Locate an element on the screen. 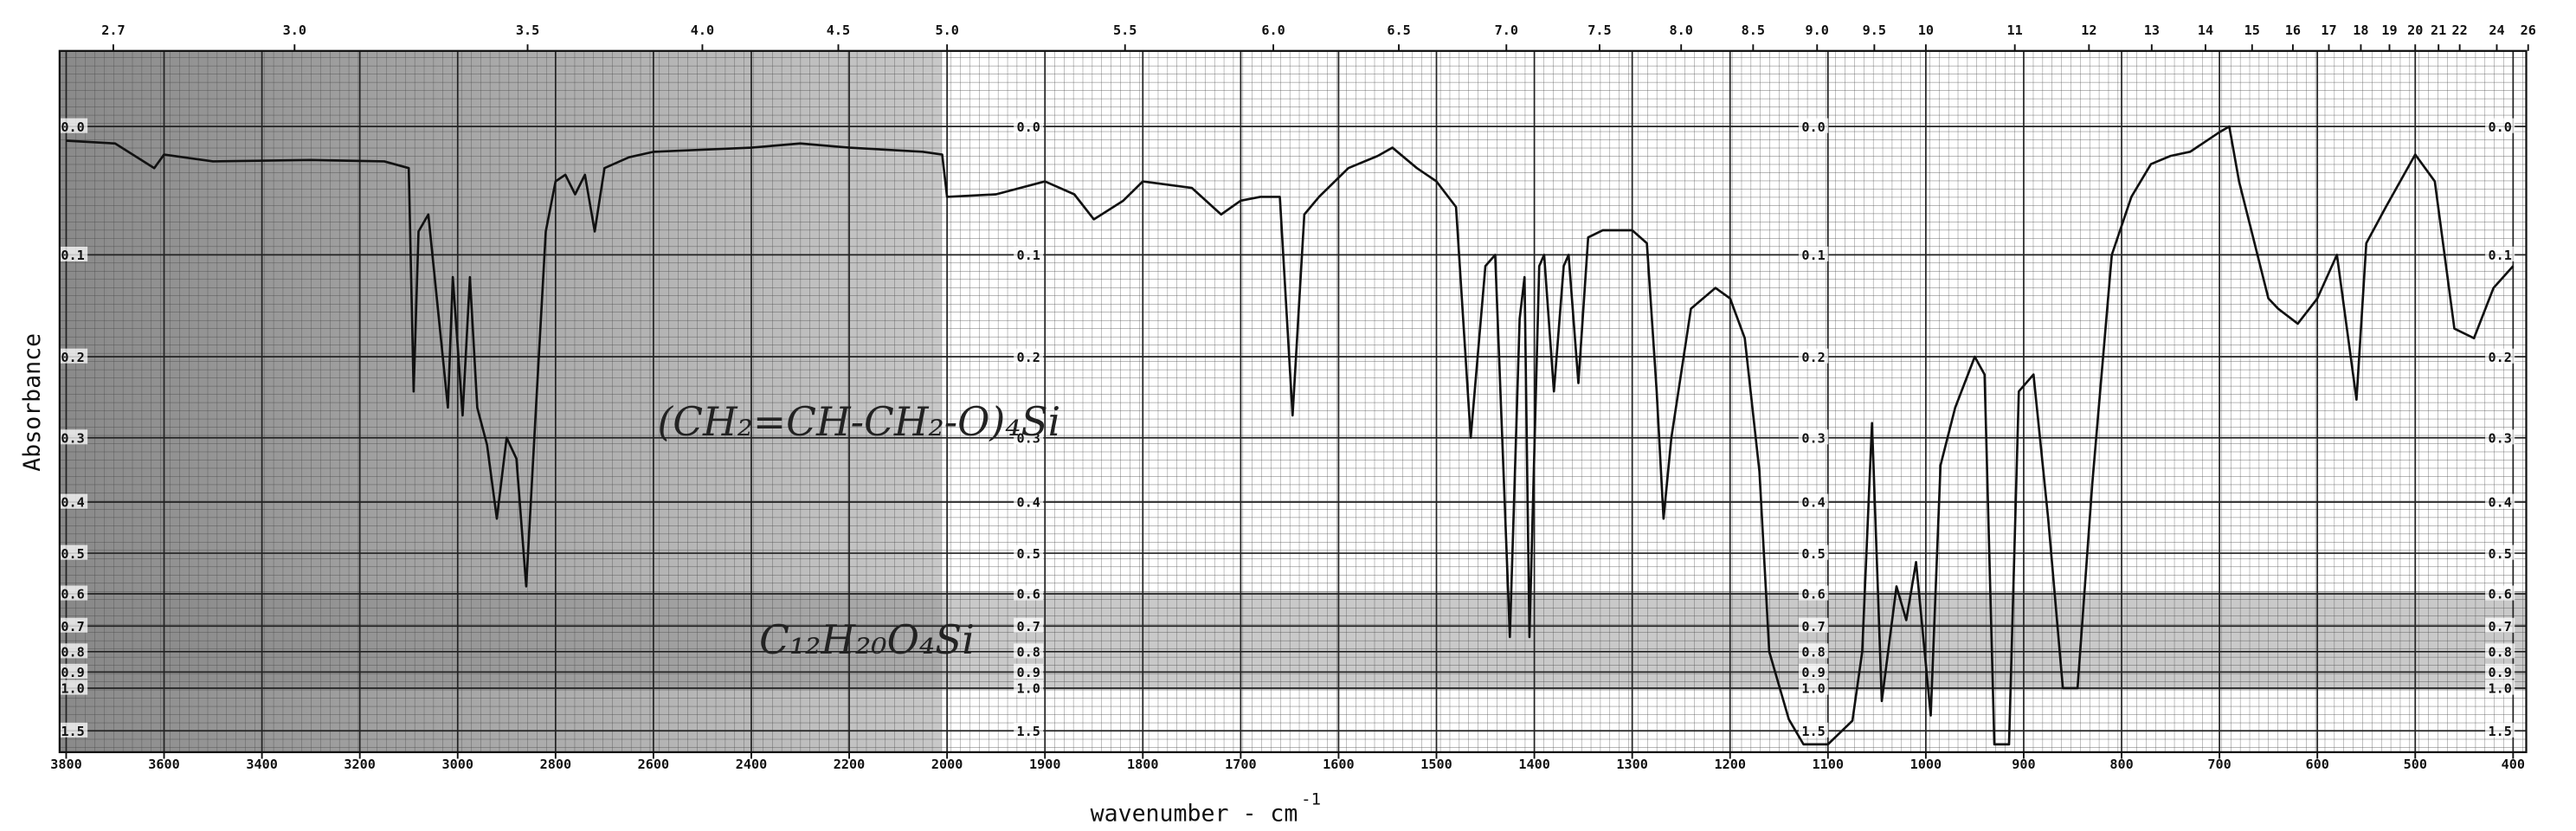 Image resolution: width=2576 pixels, height=831 pixels. x-tick-label: 1500 is located at coordinates (1436, 764).